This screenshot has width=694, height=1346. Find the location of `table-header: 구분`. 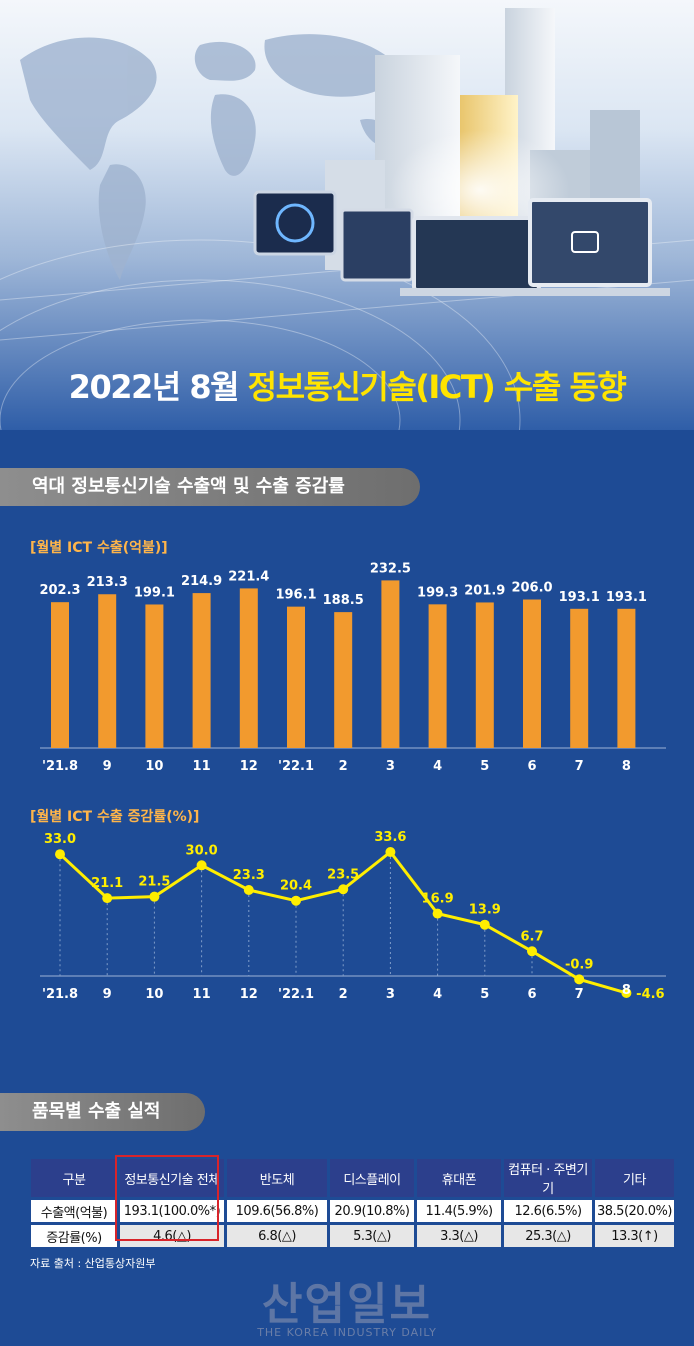

table-header: 구분 is located at coordinates (74, 1178).